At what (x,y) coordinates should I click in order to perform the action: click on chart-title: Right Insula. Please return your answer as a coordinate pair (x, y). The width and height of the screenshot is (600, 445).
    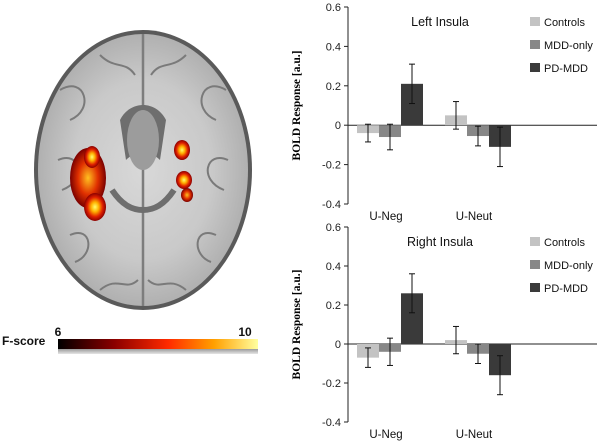
    Looking at the image, I should click on (440, 242).